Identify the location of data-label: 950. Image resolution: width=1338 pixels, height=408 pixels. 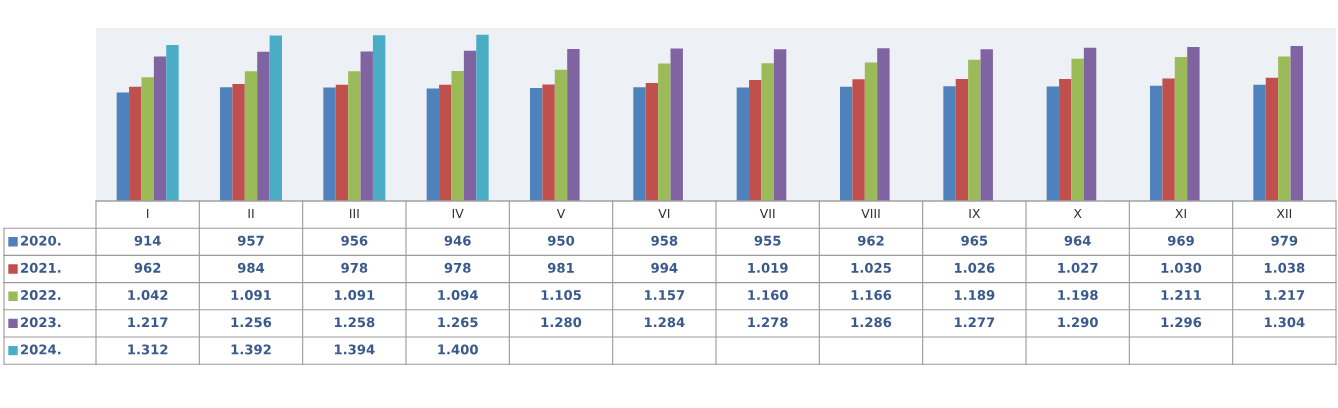
(561, 240).